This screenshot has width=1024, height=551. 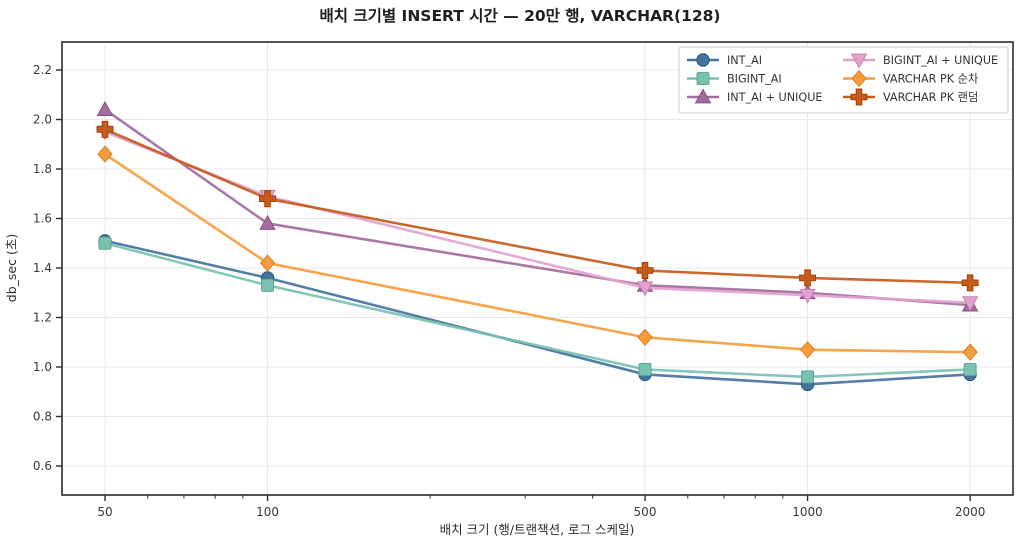 What do you see at coordinates (519, 16) in the screenshot?
I see `chart-title: 배치 크기별 INSERT 시간 — 20만 행, VARCHAR(128)` at bounding box center [519, 16].